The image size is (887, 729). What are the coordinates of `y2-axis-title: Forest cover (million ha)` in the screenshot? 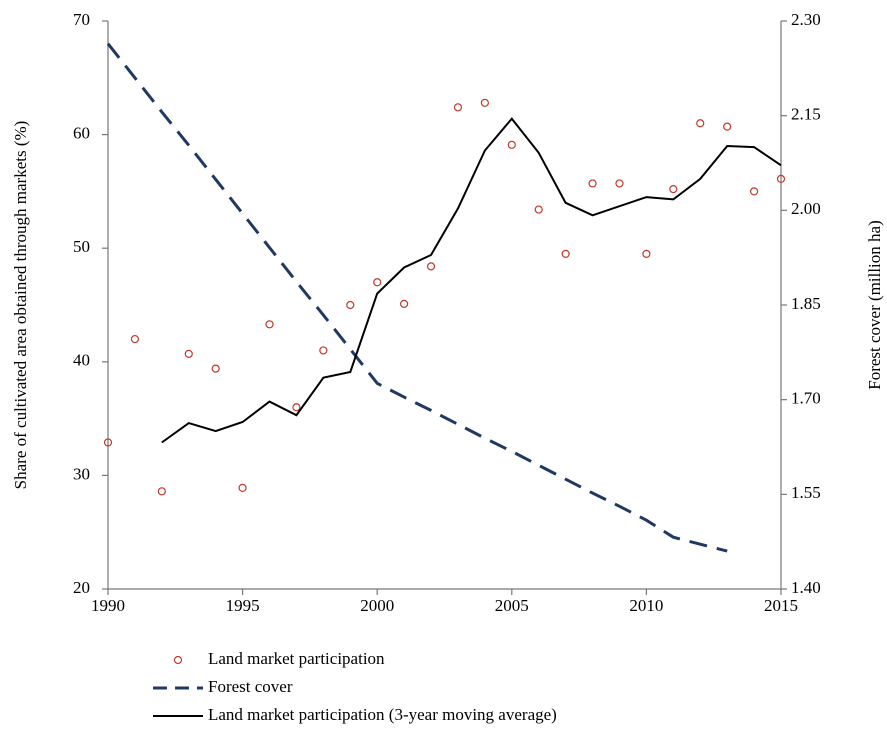 It's located at (874, 305).